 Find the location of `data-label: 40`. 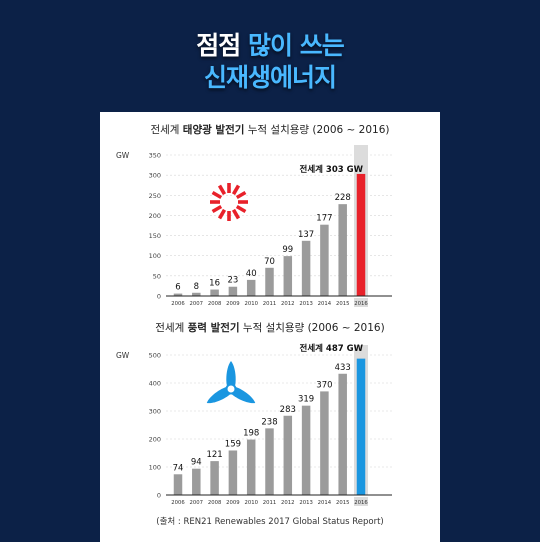

data-label: 40 is located at coordinates (251, 274).